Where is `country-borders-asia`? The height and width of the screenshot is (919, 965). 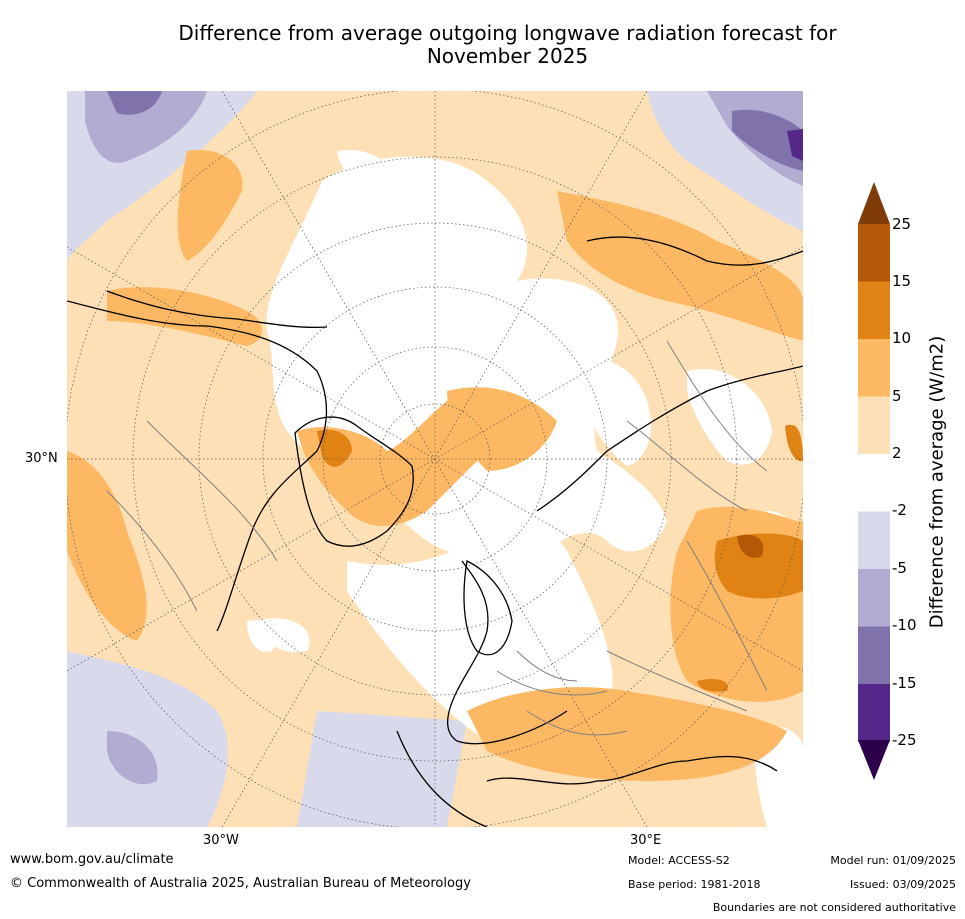
country-borders-asia is located at coordinates (687, 526).